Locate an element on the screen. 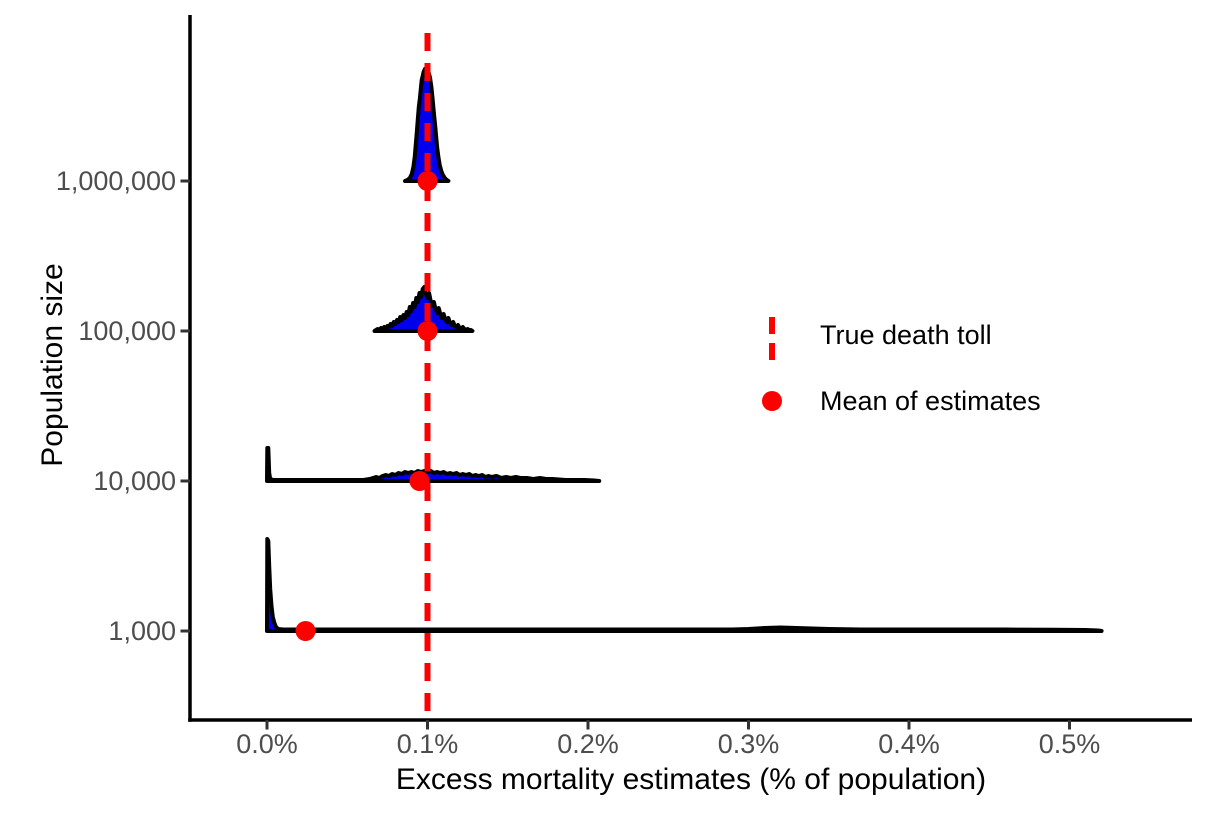 Image resolution: width=1210 pixels, height=815 pixels. legend-true-line-label: True death toll is located at coordinates (906, 335).